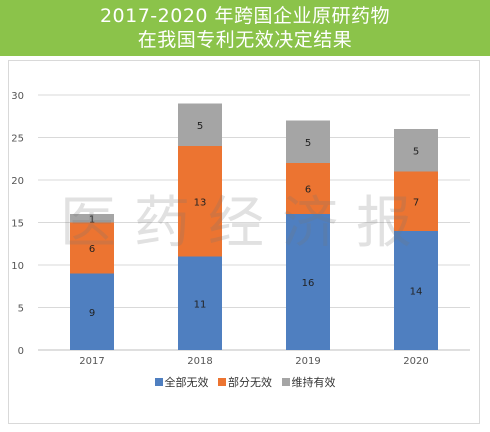 The image size is (490, 432). Describe the element at coordinates (307, 361) in the screenshot. I see `x-tick-label: 2019` at that location.